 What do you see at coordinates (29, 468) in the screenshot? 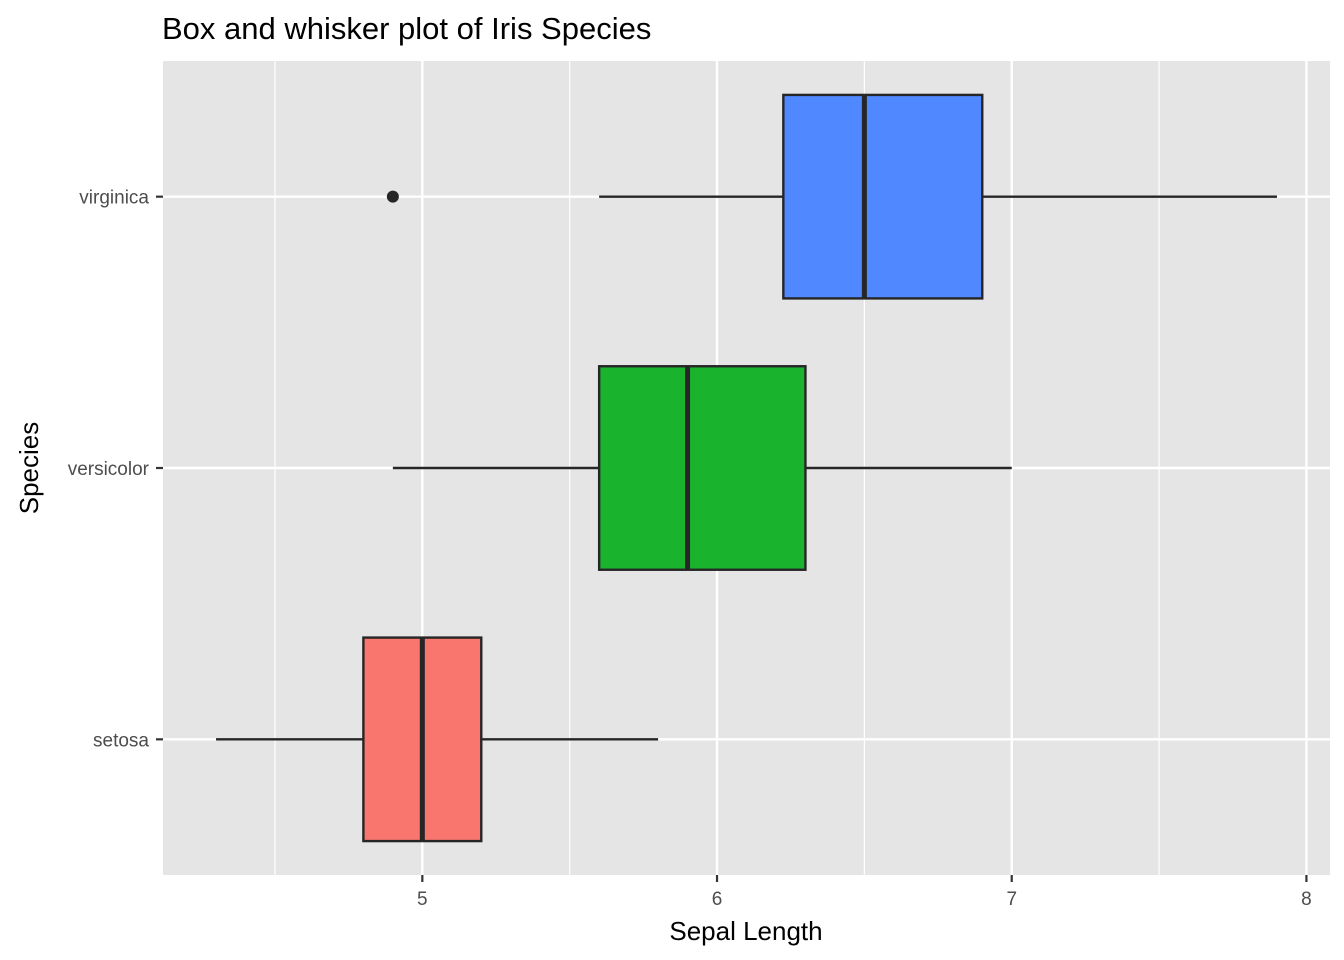
I see `y-axis-title: Species` at bounding box center [29, 468].